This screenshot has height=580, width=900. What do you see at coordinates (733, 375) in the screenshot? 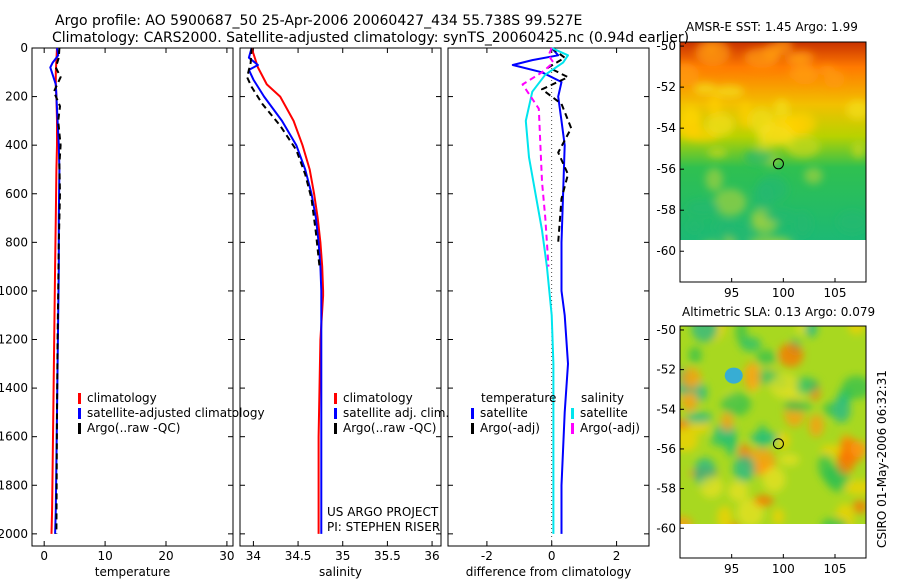
I see `sla-low-anomaly` at bounding box center [733, 375].